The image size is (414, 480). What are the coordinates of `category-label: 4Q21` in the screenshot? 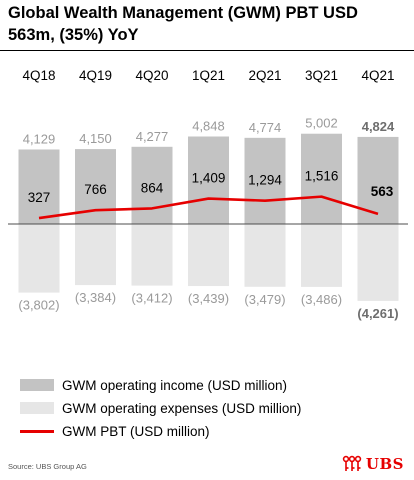 It's located at (377, 75).